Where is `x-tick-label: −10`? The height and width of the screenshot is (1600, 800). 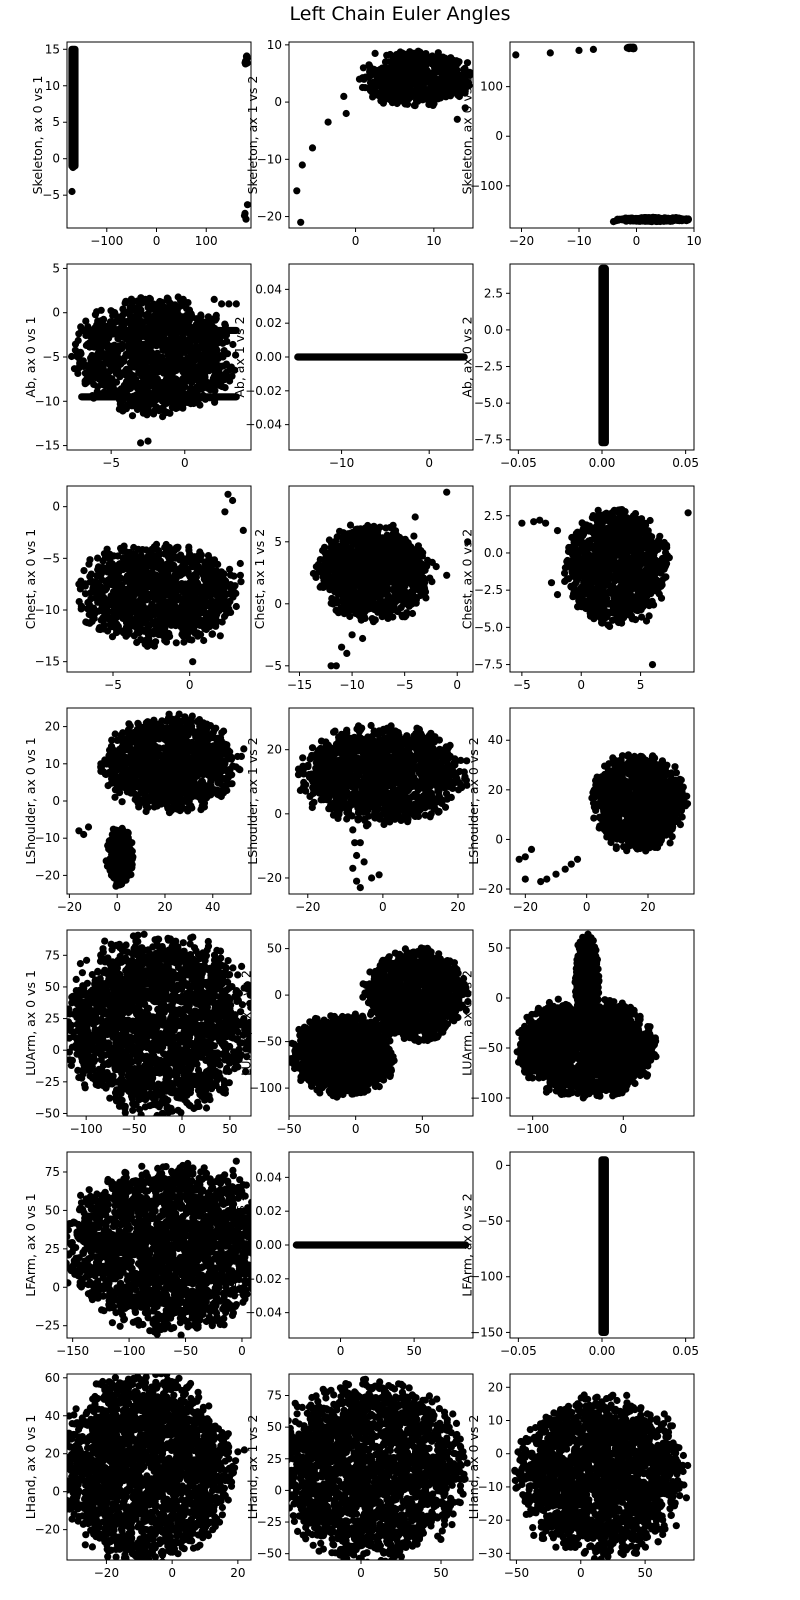
x-tick-label: −10 is located at coordinates (341, 463).